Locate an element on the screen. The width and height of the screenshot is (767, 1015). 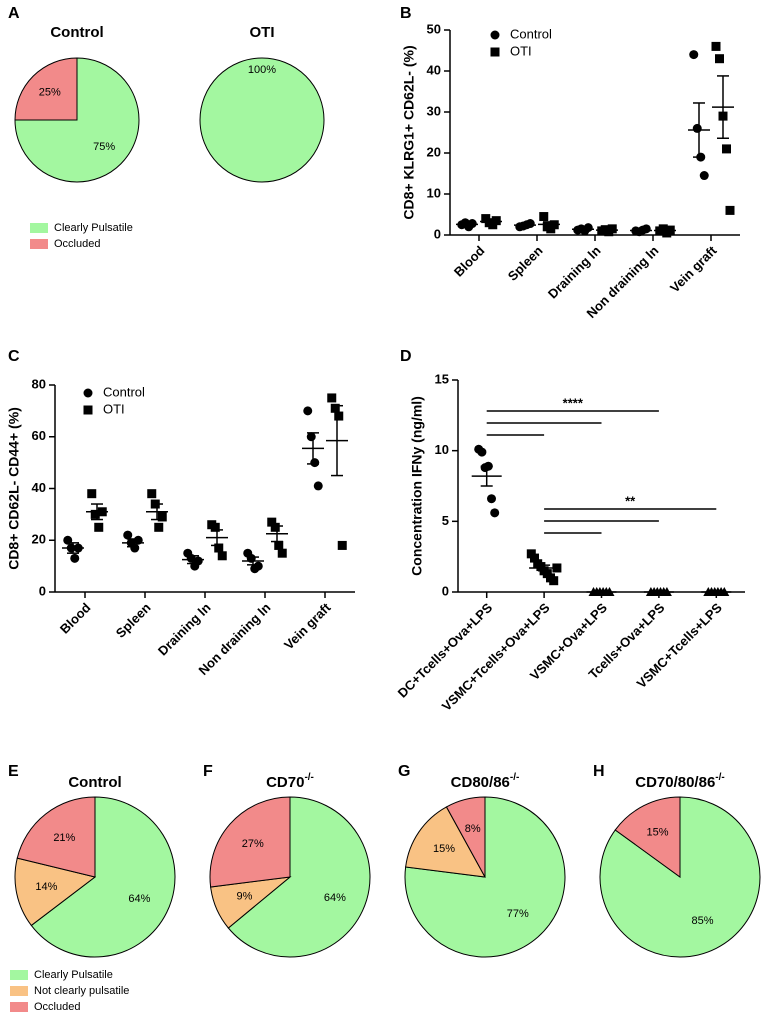
pie-title: CD80/86-/- is located at coordinates (485, 781).